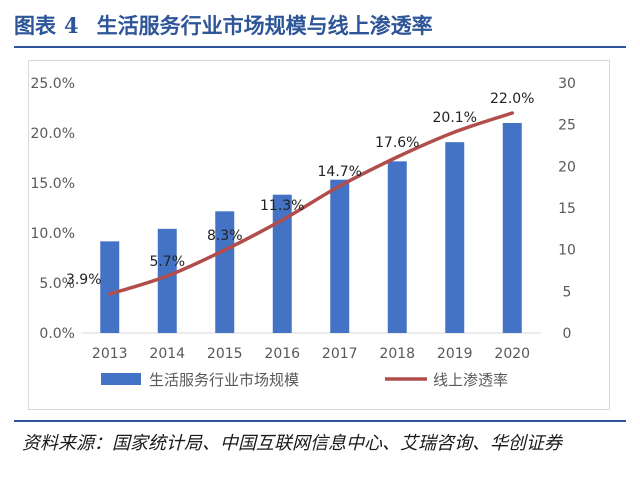  I want to click on y-right-tick-label: 15, so click(567, 209).